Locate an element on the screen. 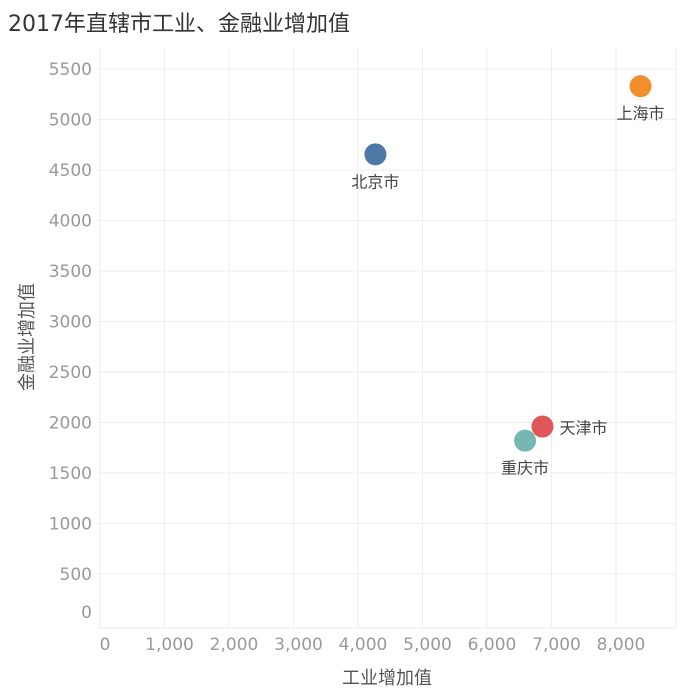 Image resolution: width=681 pixels, height=699 pixels. point-label: 天津市 is located at coordinates (583, 428).